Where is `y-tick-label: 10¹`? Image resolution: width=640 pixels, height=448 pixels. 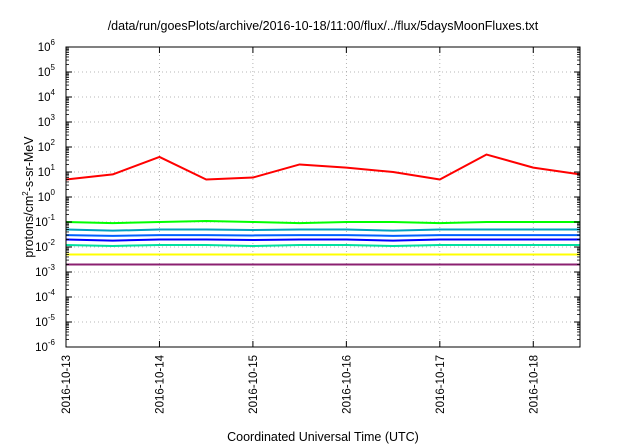
y-tick-label: 10¹ is located at coordinates (47, 171).